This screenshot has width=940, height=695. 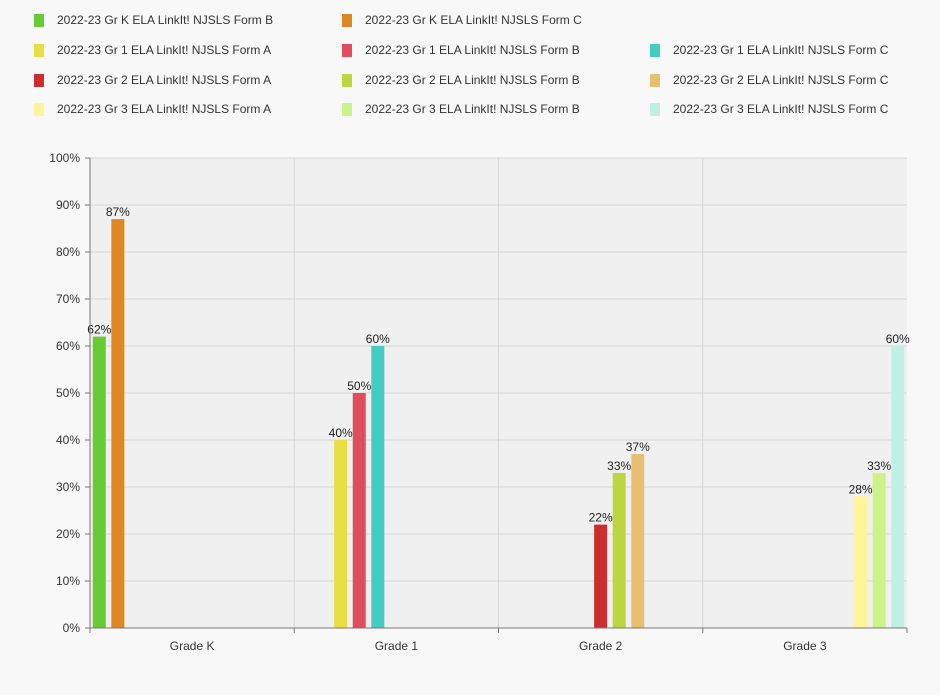 What do you see at coordinates (359, 386) in the screenshot?
I see `bar-value-label: 50%` at bounding box center [359, 386].